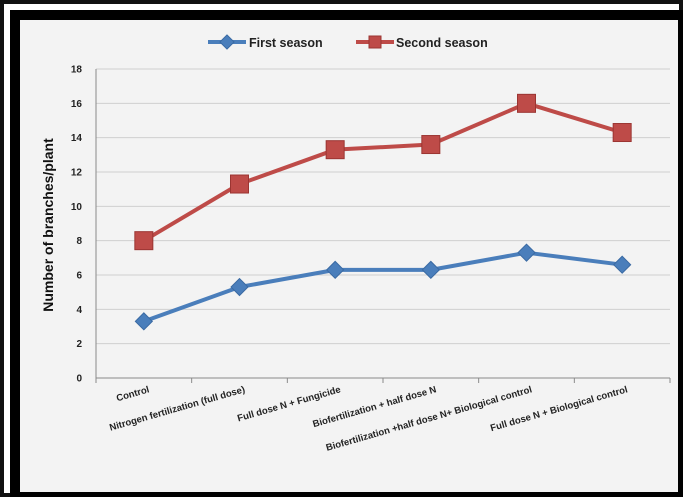 This screenshot has height=497, width=683. I want to click on legend-marker-second-season, so click(375, 42).